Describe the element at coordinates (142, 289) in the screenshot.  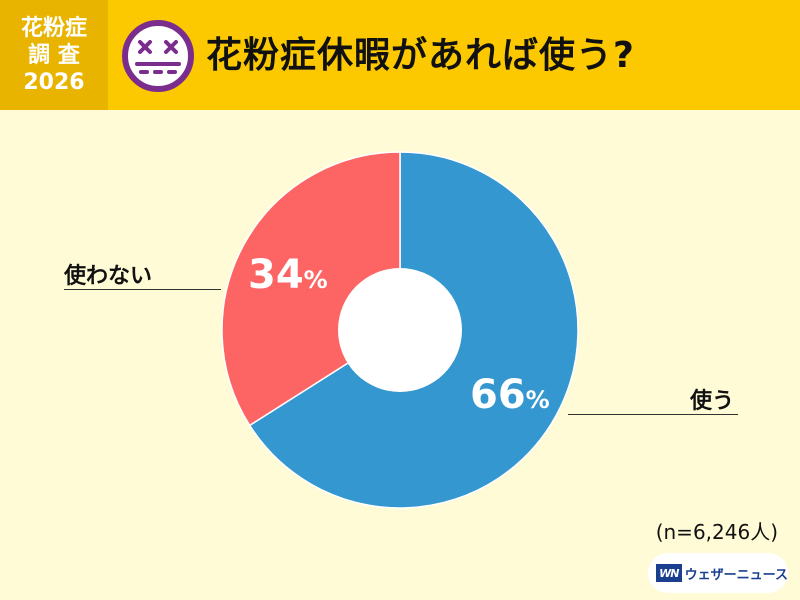
I see `leader-line-no` at that location.